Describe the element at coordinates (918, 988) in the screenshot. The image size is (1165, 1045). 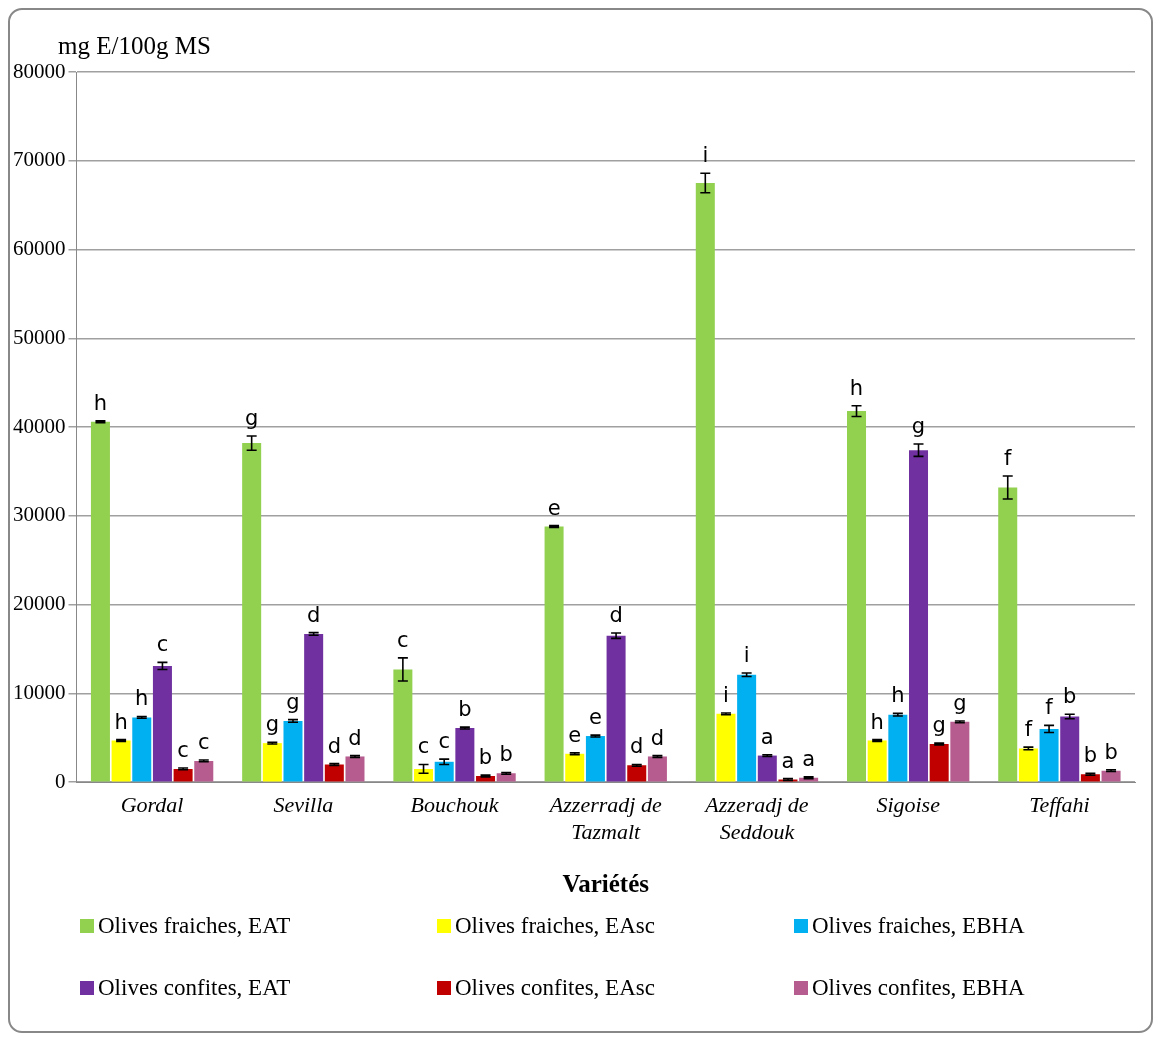
I see `legend-label: Olives confites, EBHA` at that location.